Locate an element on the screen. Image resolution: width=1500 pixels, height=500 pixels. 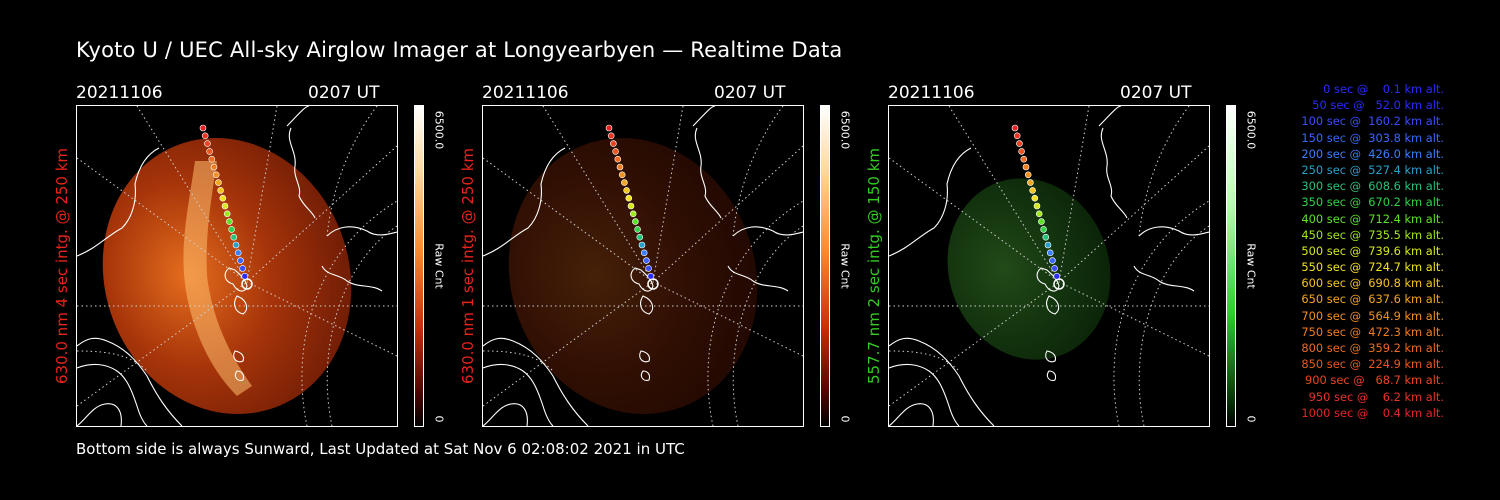
colorbar-min-text: 0 is located at coordinates (439, 419).